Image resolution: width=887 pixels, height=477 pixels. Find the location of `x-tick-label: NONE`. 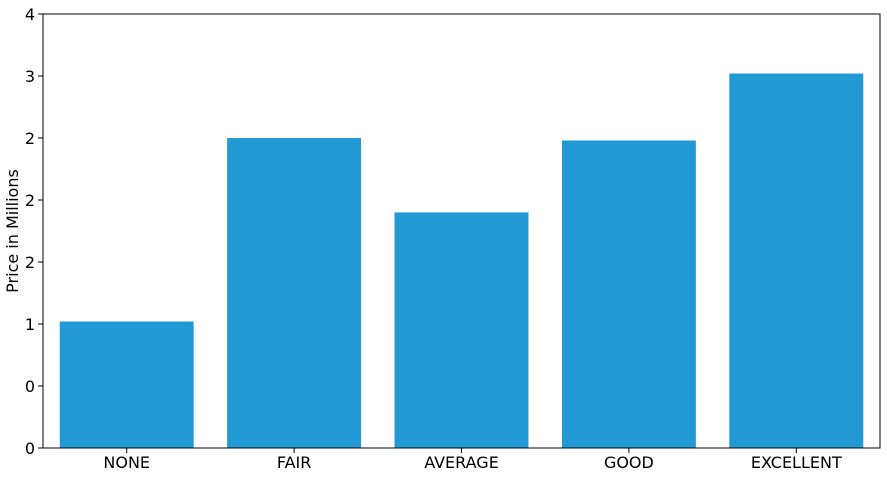

x-tick-label: NONE is located at coordinates (126, 462).